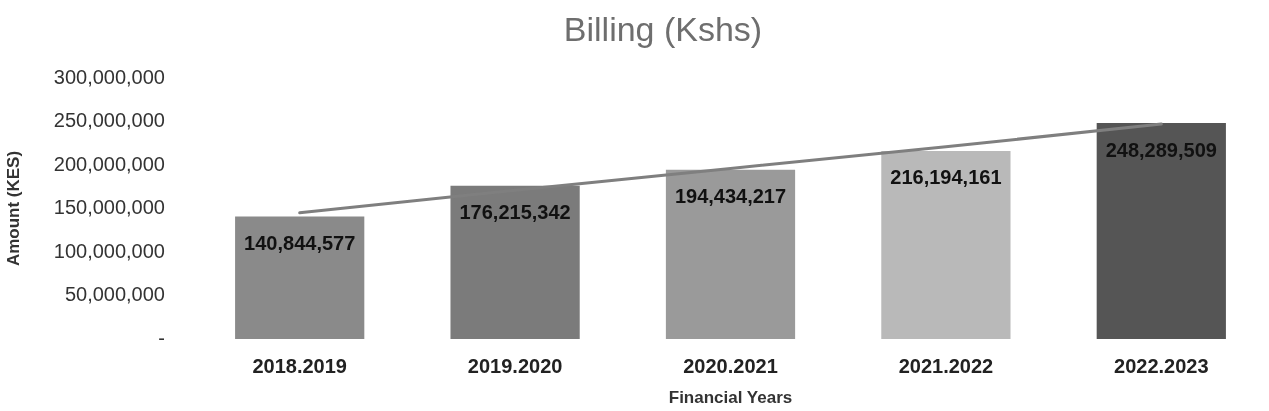  Describe the element at coordinates (515, 365) in the screenshot. I see `x-tick-label: 2019.2020` at that location.